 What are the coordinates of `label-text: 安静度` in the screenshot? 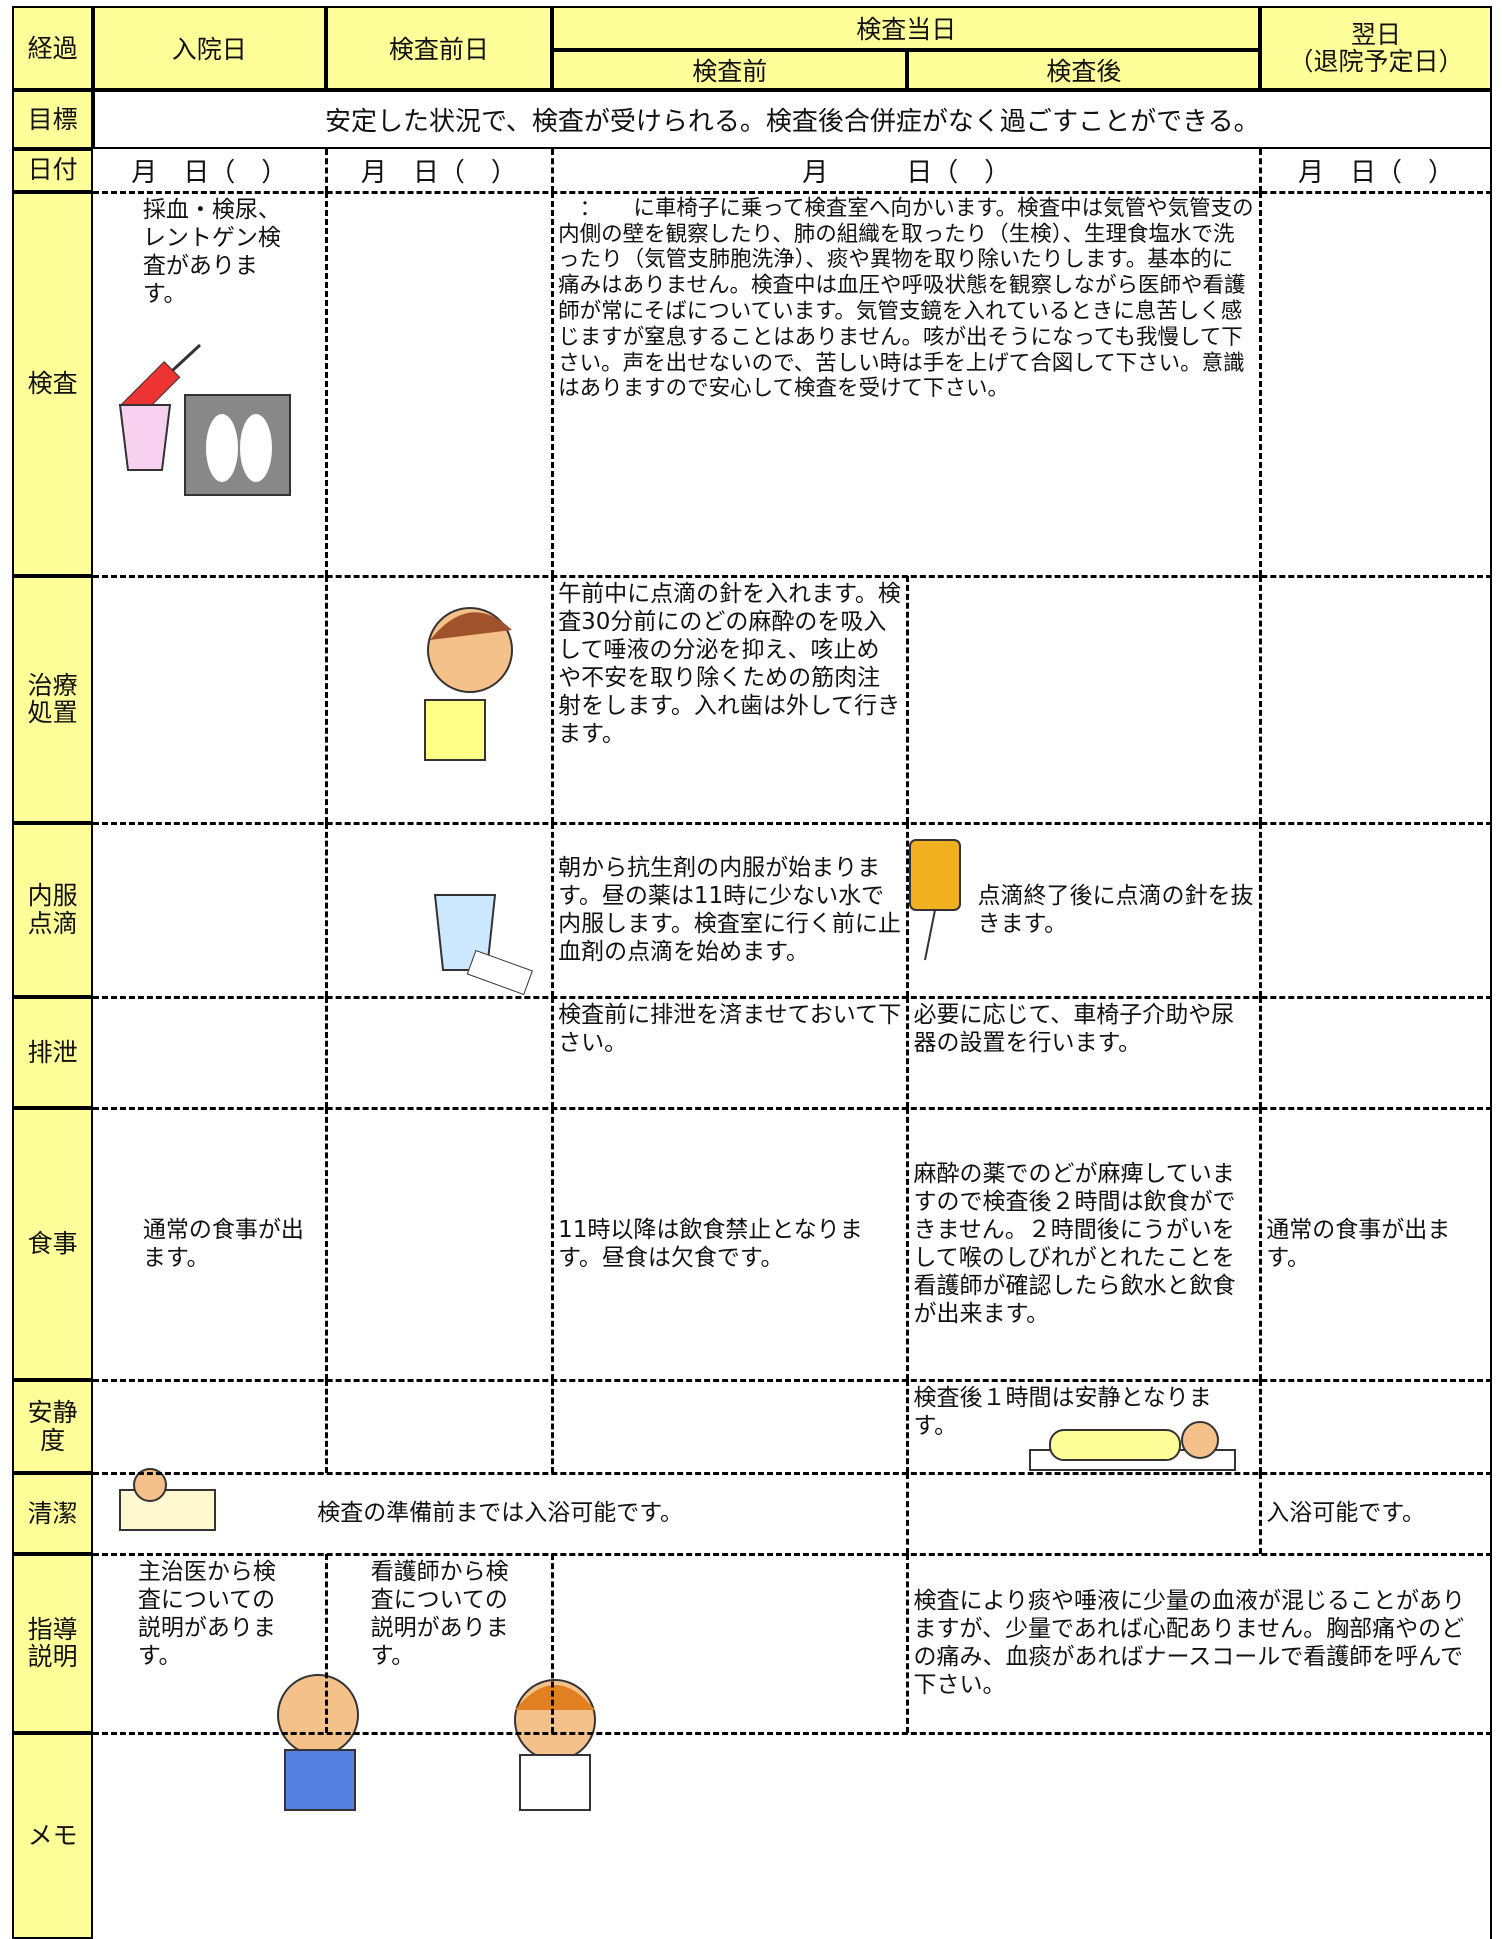 It's located at (52, 1426).